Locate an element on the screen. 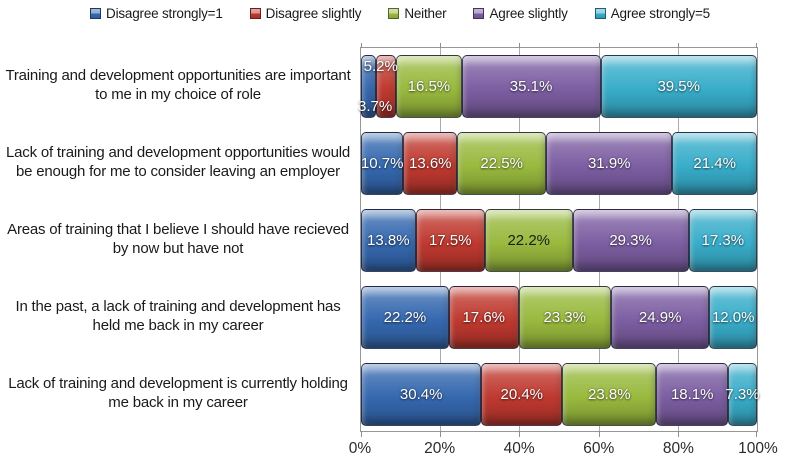  bar-segment: 23.3% is located at coordinates (564, 317).